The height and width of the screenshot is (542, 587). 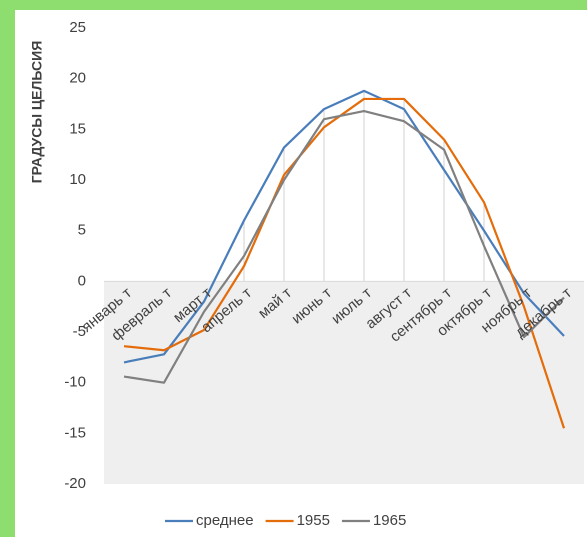 What do you see at coordinates (77, 128) in the screenshot?
I see `y-tick-label: 15` at bounding box center [77, 128].